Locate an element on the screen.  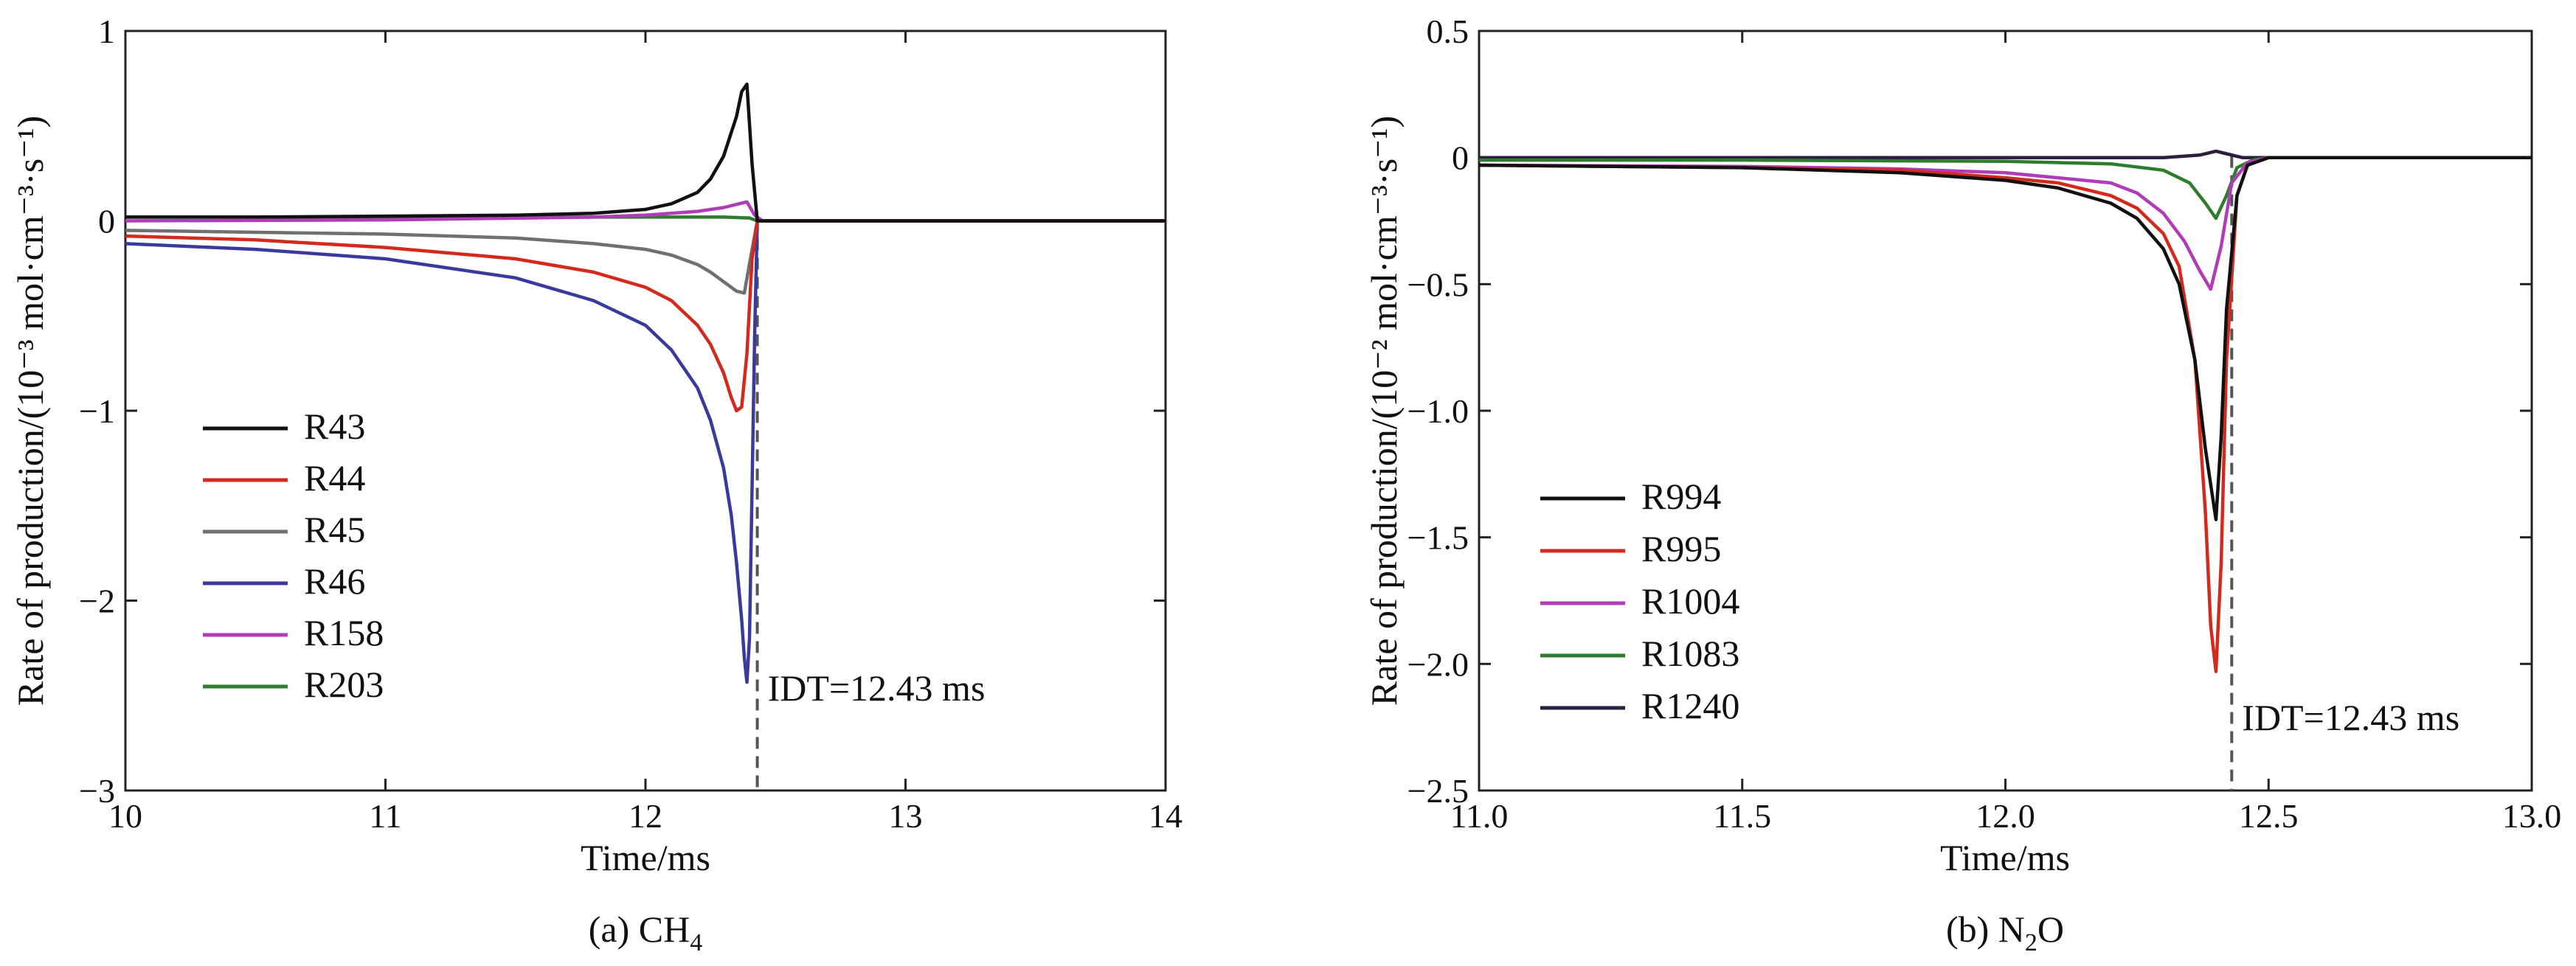
legend-label: R44 is located at coordinates (335, 477).